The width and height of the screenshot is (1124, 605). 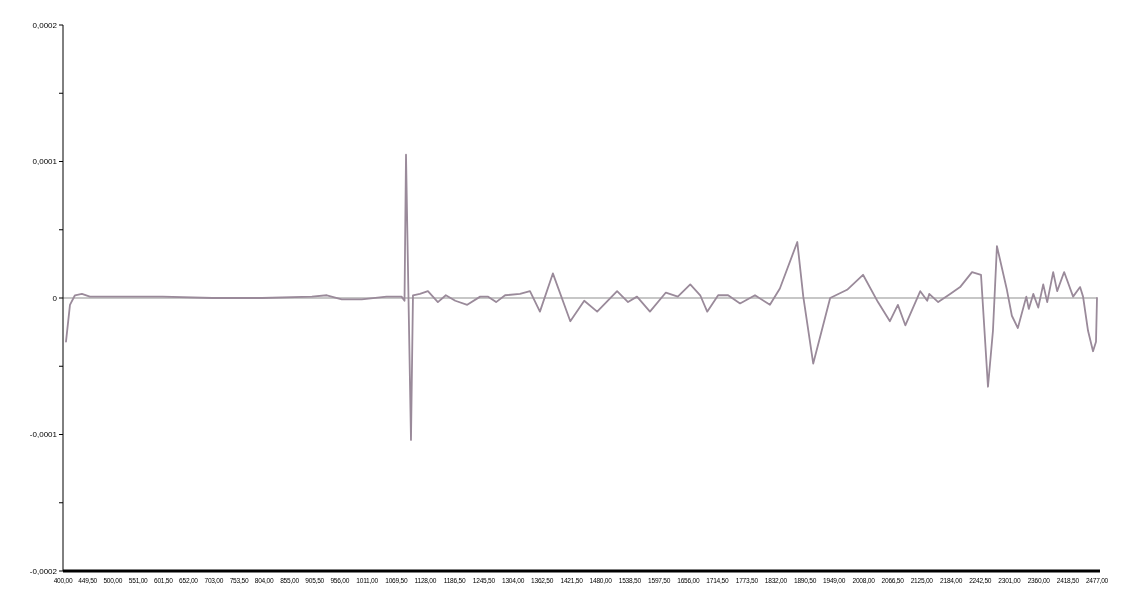 What do you see at coordinates (43, 435) in the screenshot?
I see `y-tick-label: -0,0001` at bounding box center [43, 435].